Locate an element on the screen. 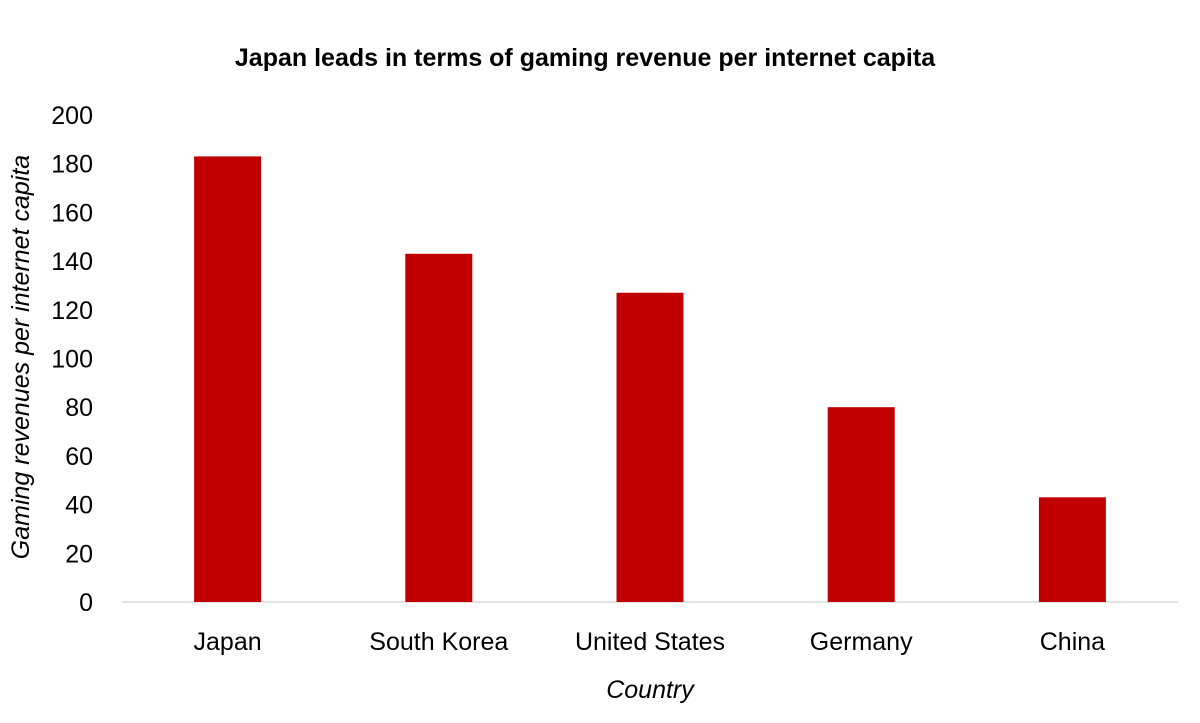 This screenshot has height=723, width=1200. y-axis-title: Gaming revenues per internet capita is located at coordinates (21, 357).